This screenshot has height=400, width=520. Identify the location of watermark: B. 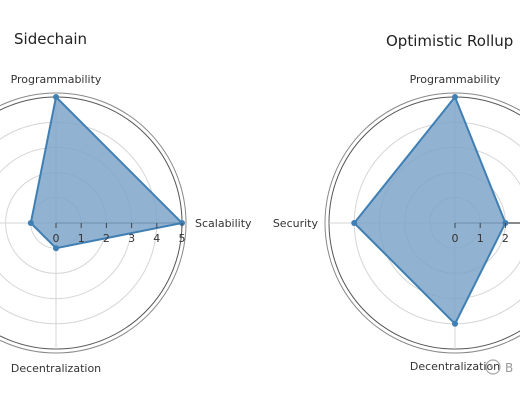
(499, 367).